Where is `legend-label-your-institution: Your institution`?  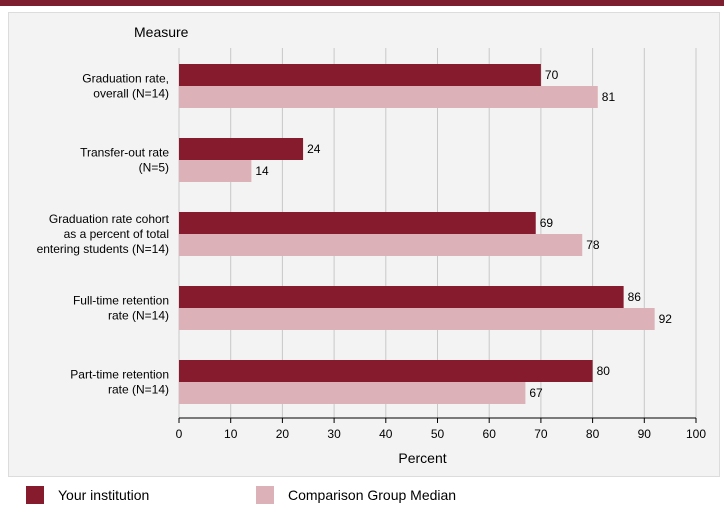
legend-label-your-institution: Your institution is located at coordinates (104, 495).